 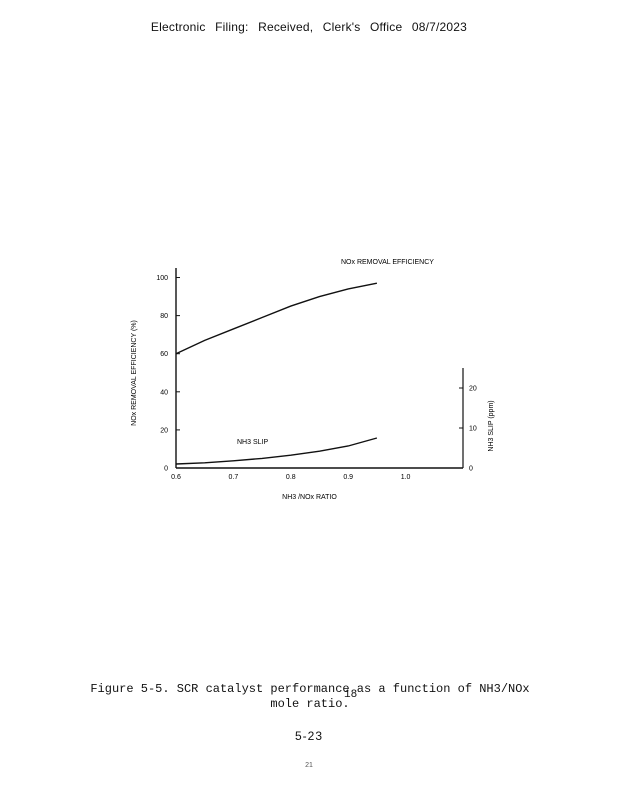 I want to click on efficiency-line, so click(x=276, y=318).